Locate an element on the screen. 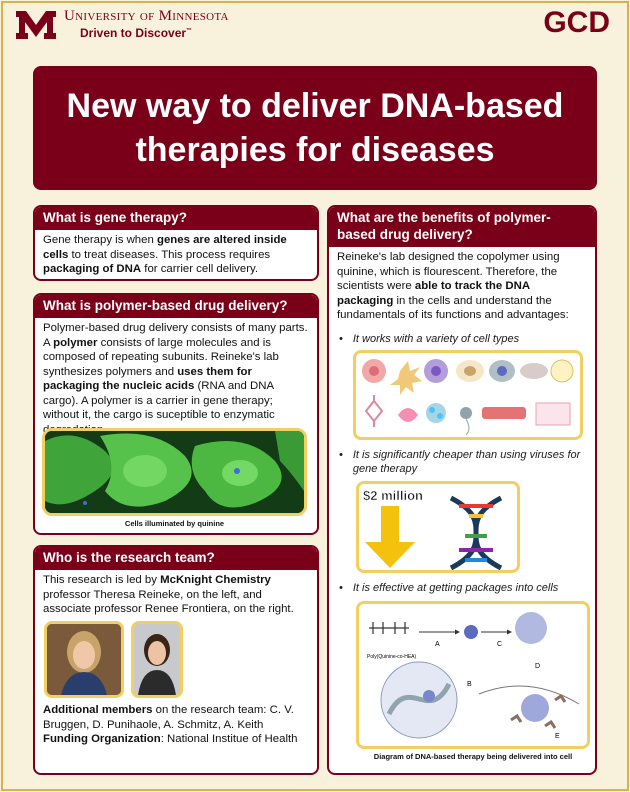 The height and width of the screenshot is (792, 630). diagram-label-d: D is located at coordinates (537, 666).